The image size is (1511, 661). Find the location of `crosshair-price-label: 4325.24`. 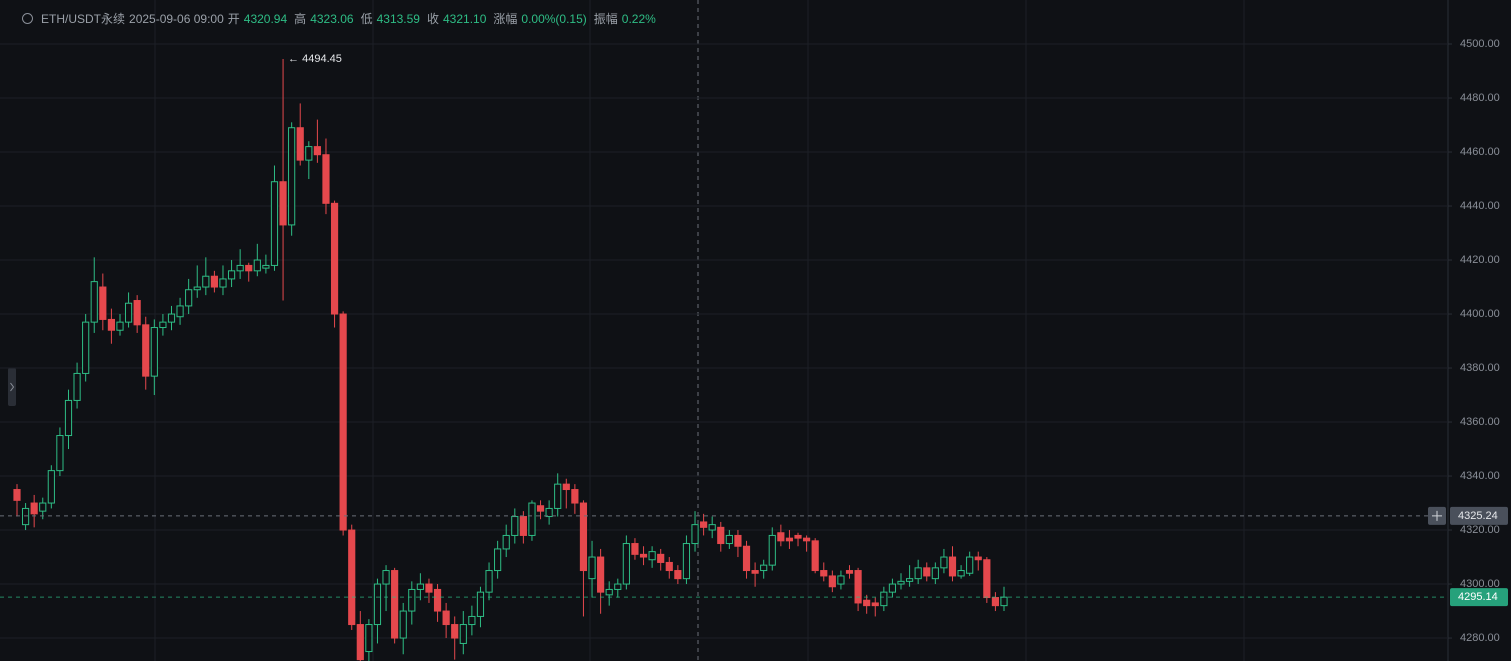

crosshair-price-label: 4325.24 is located at coordinates (1478, 516).